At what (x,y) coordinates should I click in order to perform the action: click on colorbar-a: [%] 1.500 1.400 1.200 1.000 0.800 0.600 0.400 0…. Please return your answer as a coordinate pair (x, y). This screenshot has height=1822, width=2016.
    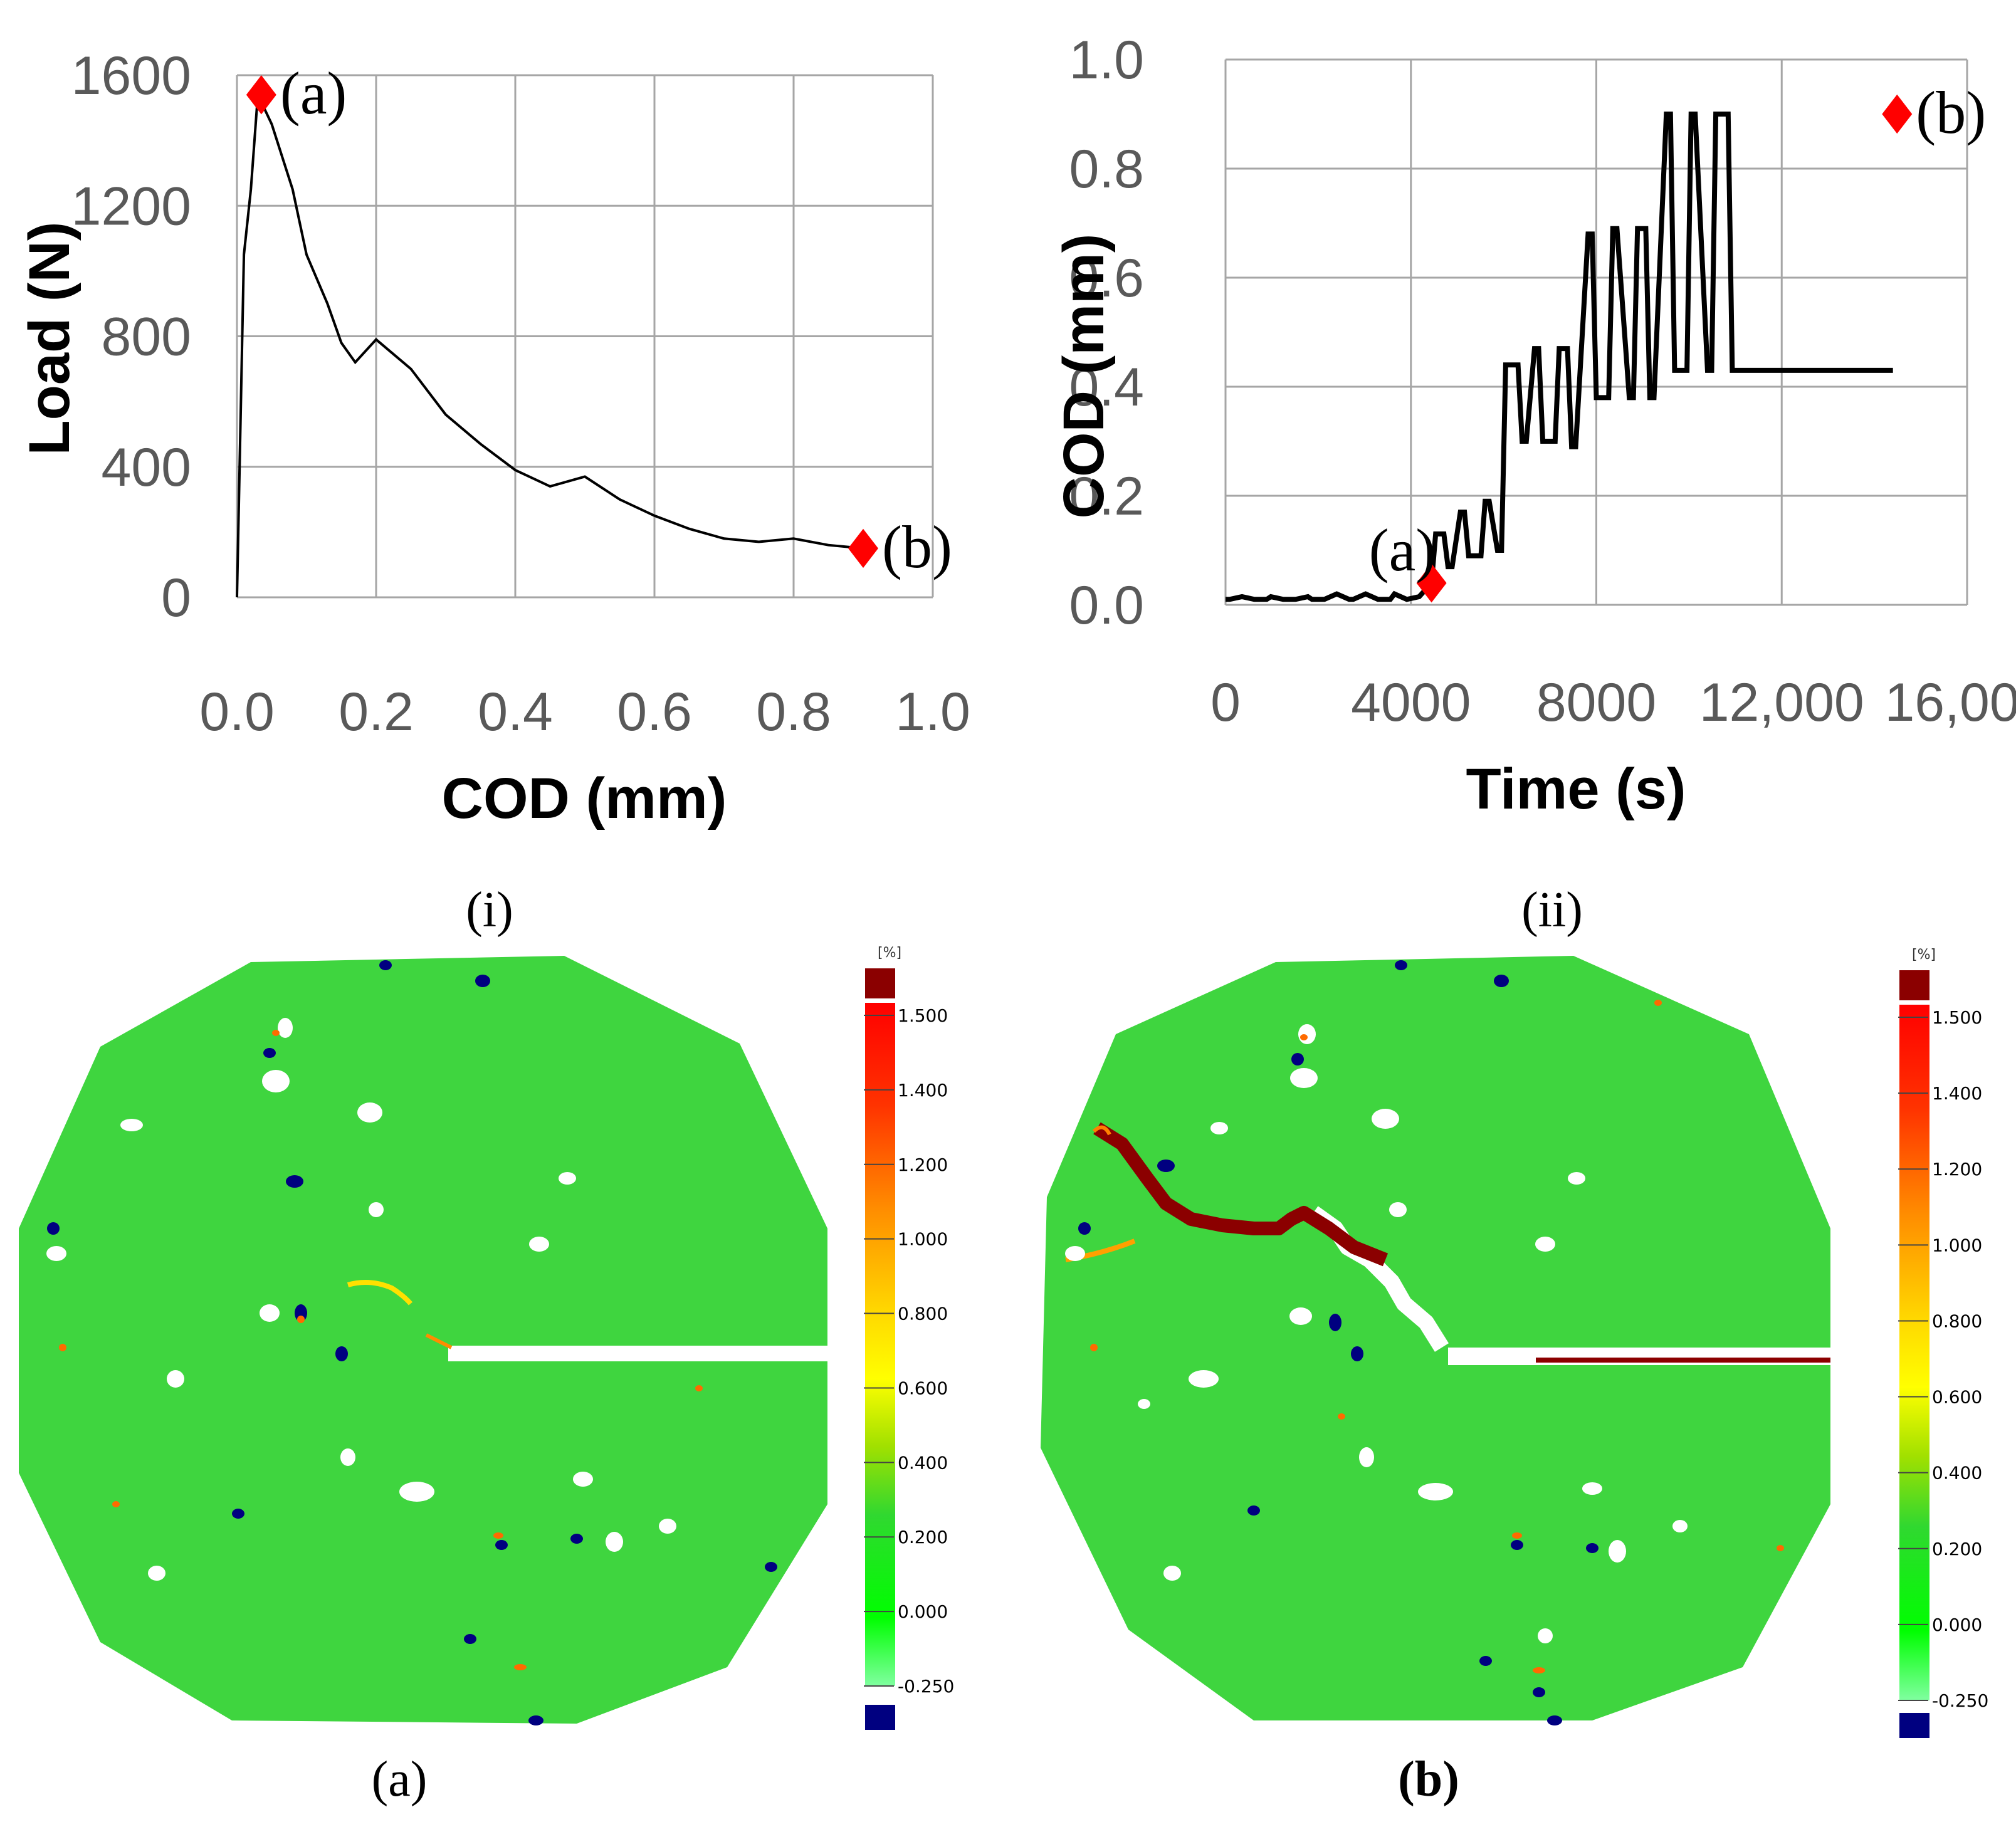
    Looking at the image, I should click on (909, 1337).